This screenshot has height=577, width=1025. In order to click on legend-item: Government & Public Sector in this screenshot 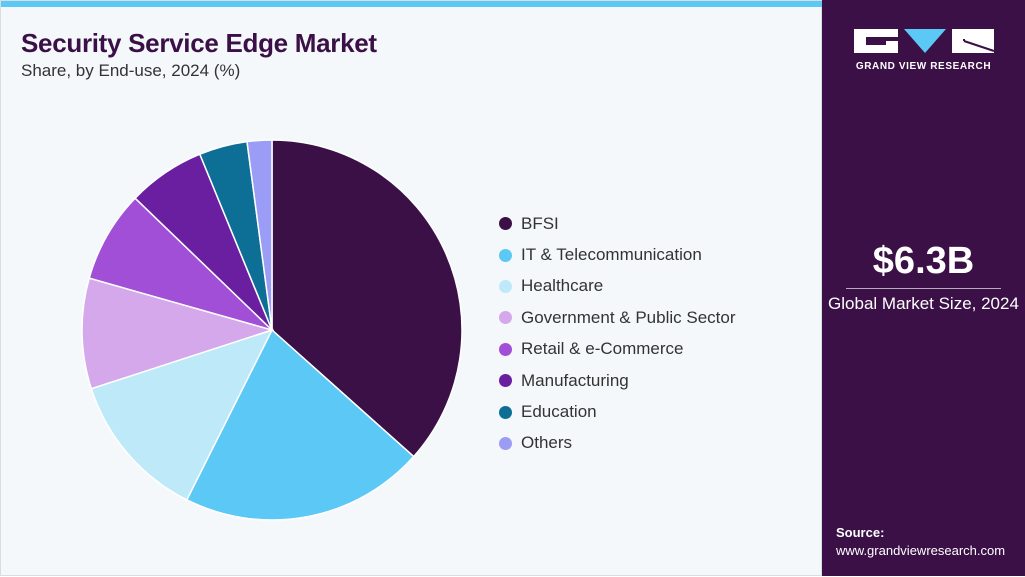, I will do `click(617, 317)`.